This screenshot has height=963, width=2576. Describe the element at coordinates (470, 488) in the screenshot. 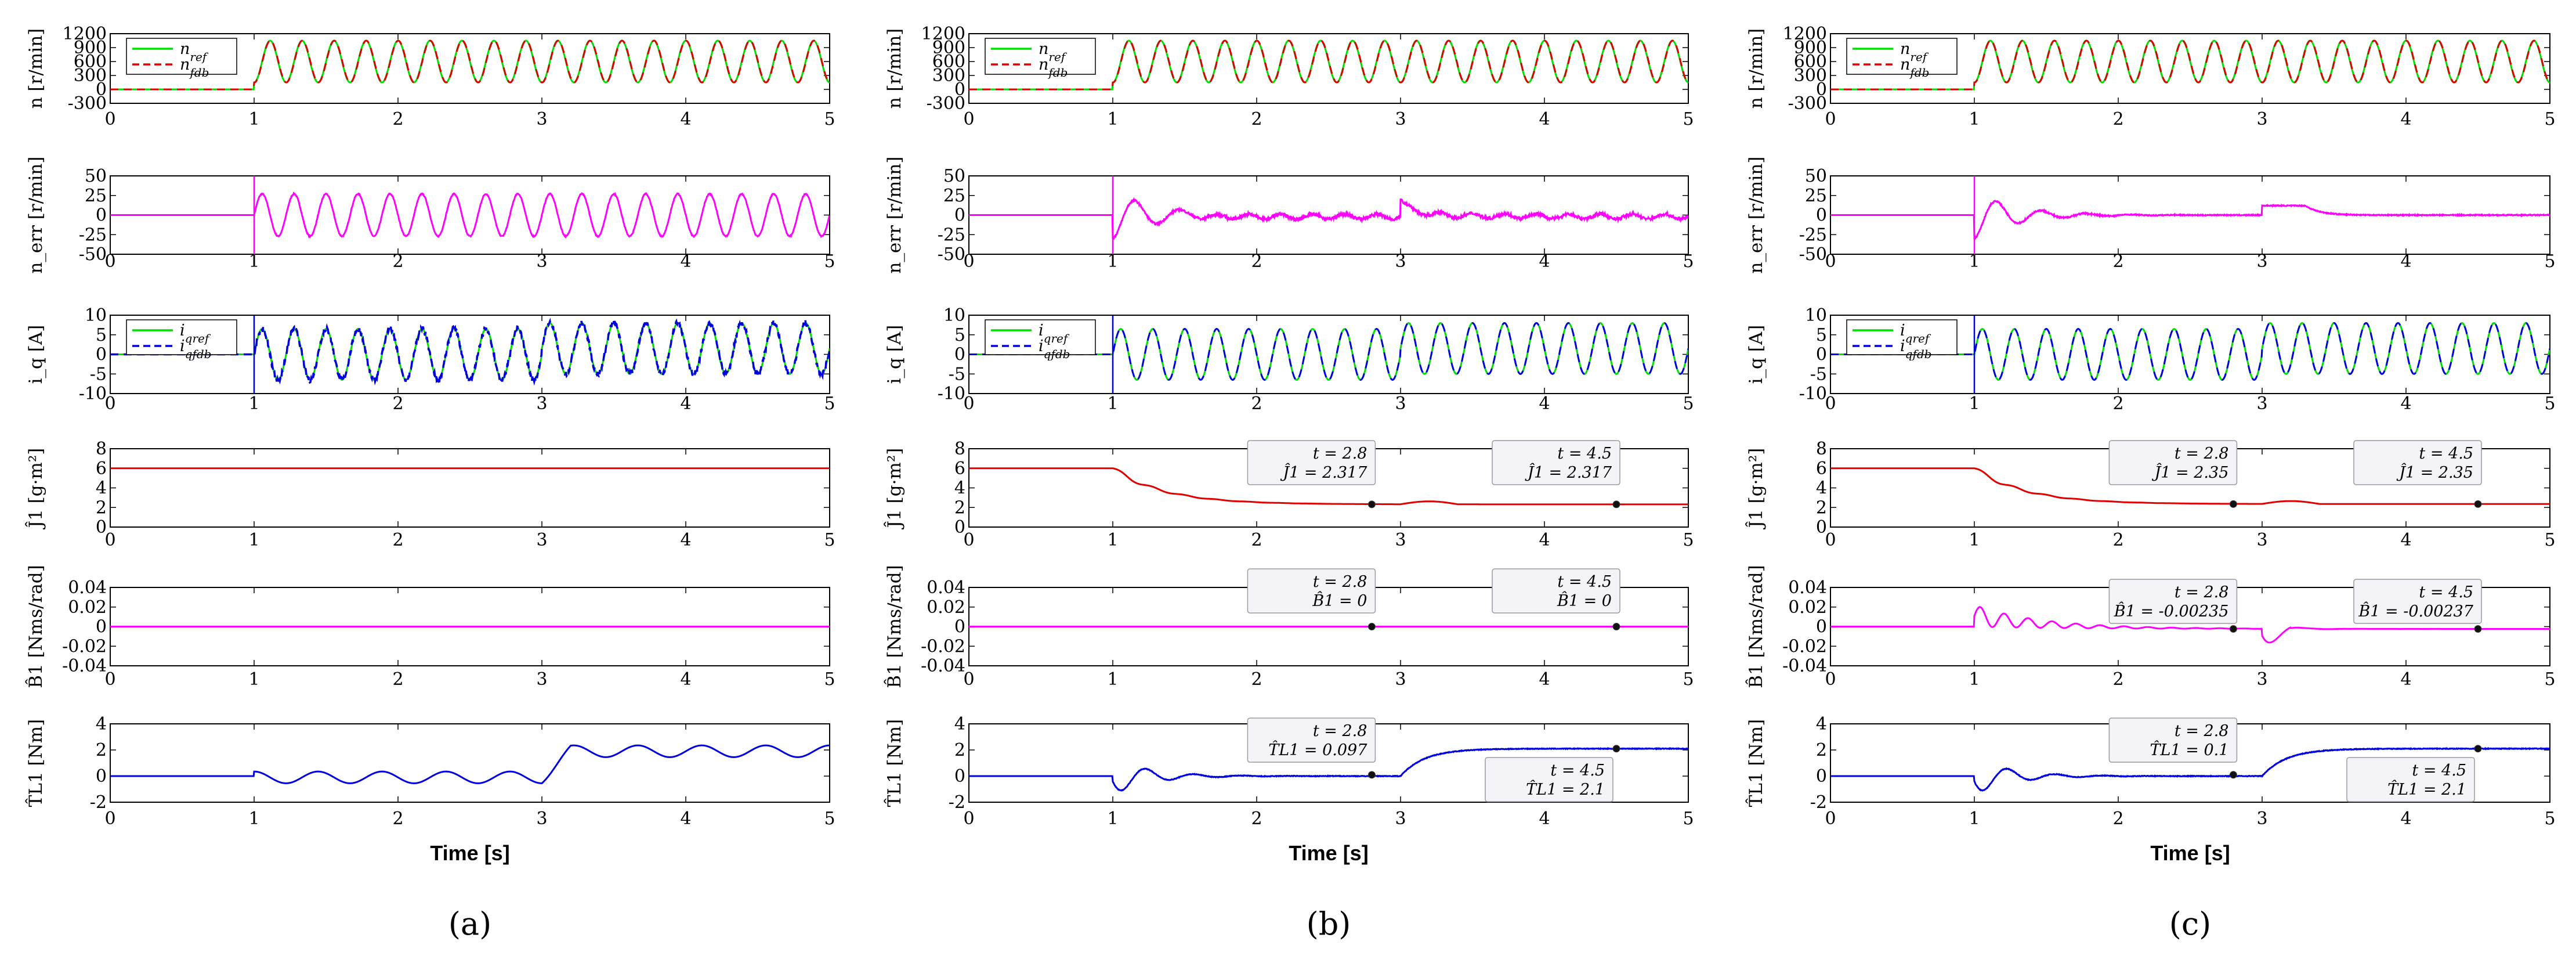

I see `axes-box` at that location.